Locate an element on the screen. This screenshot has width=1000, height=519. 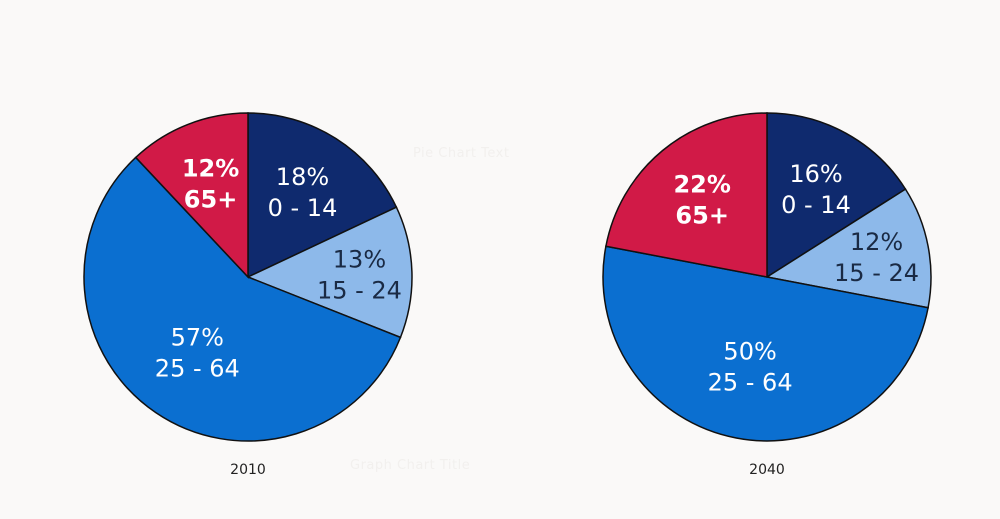
pie-data-label: 57% 25 - 64 is located at coordinates (197, 353).